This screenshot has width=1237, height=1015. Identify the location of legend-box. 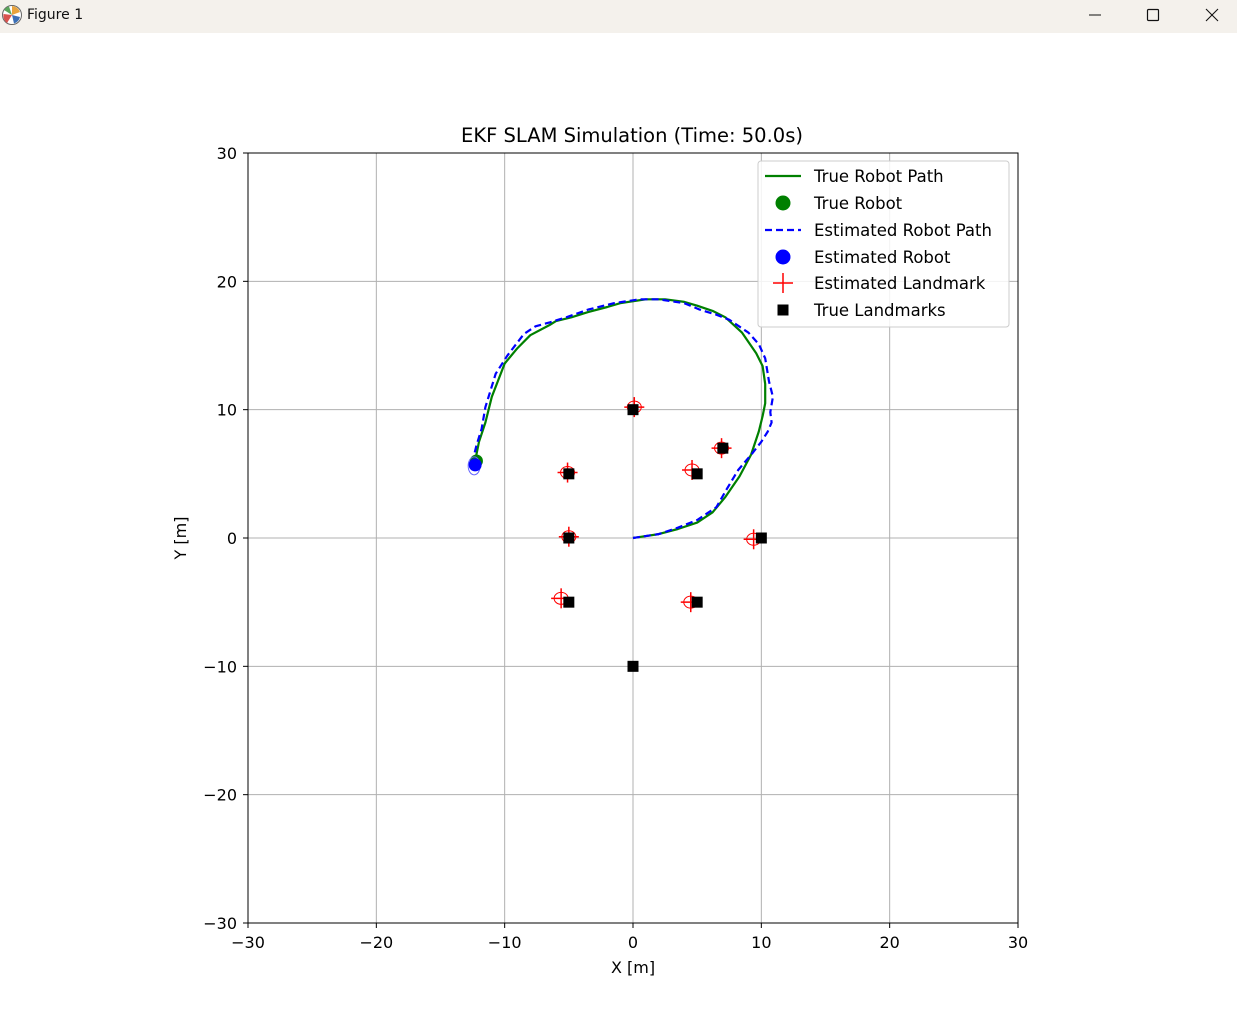
(883, 244).